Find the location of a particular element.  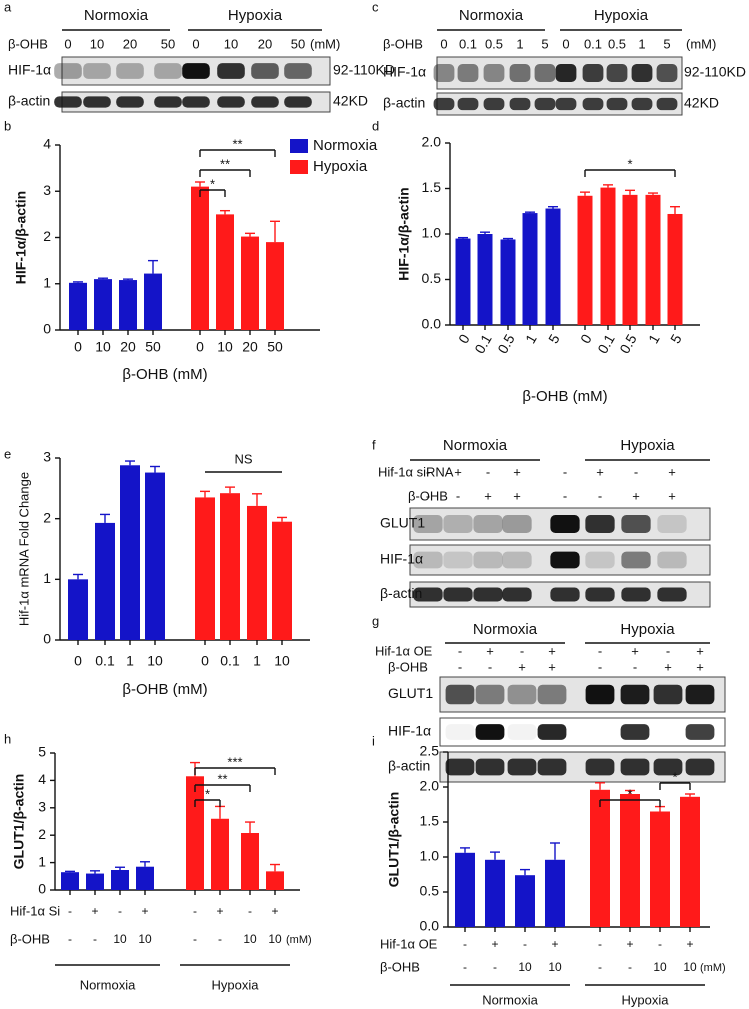

row-label: β-actin is located at coordinates (409, 766).